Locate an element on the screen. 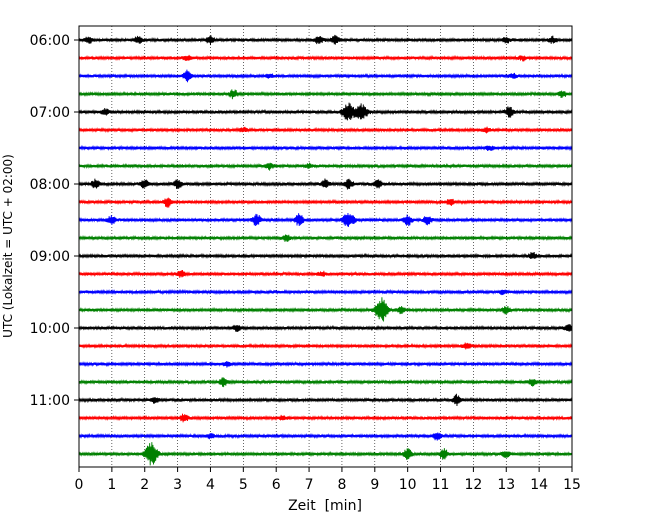  x-tick-label-13: 13 is located at coordinates (506, 485).